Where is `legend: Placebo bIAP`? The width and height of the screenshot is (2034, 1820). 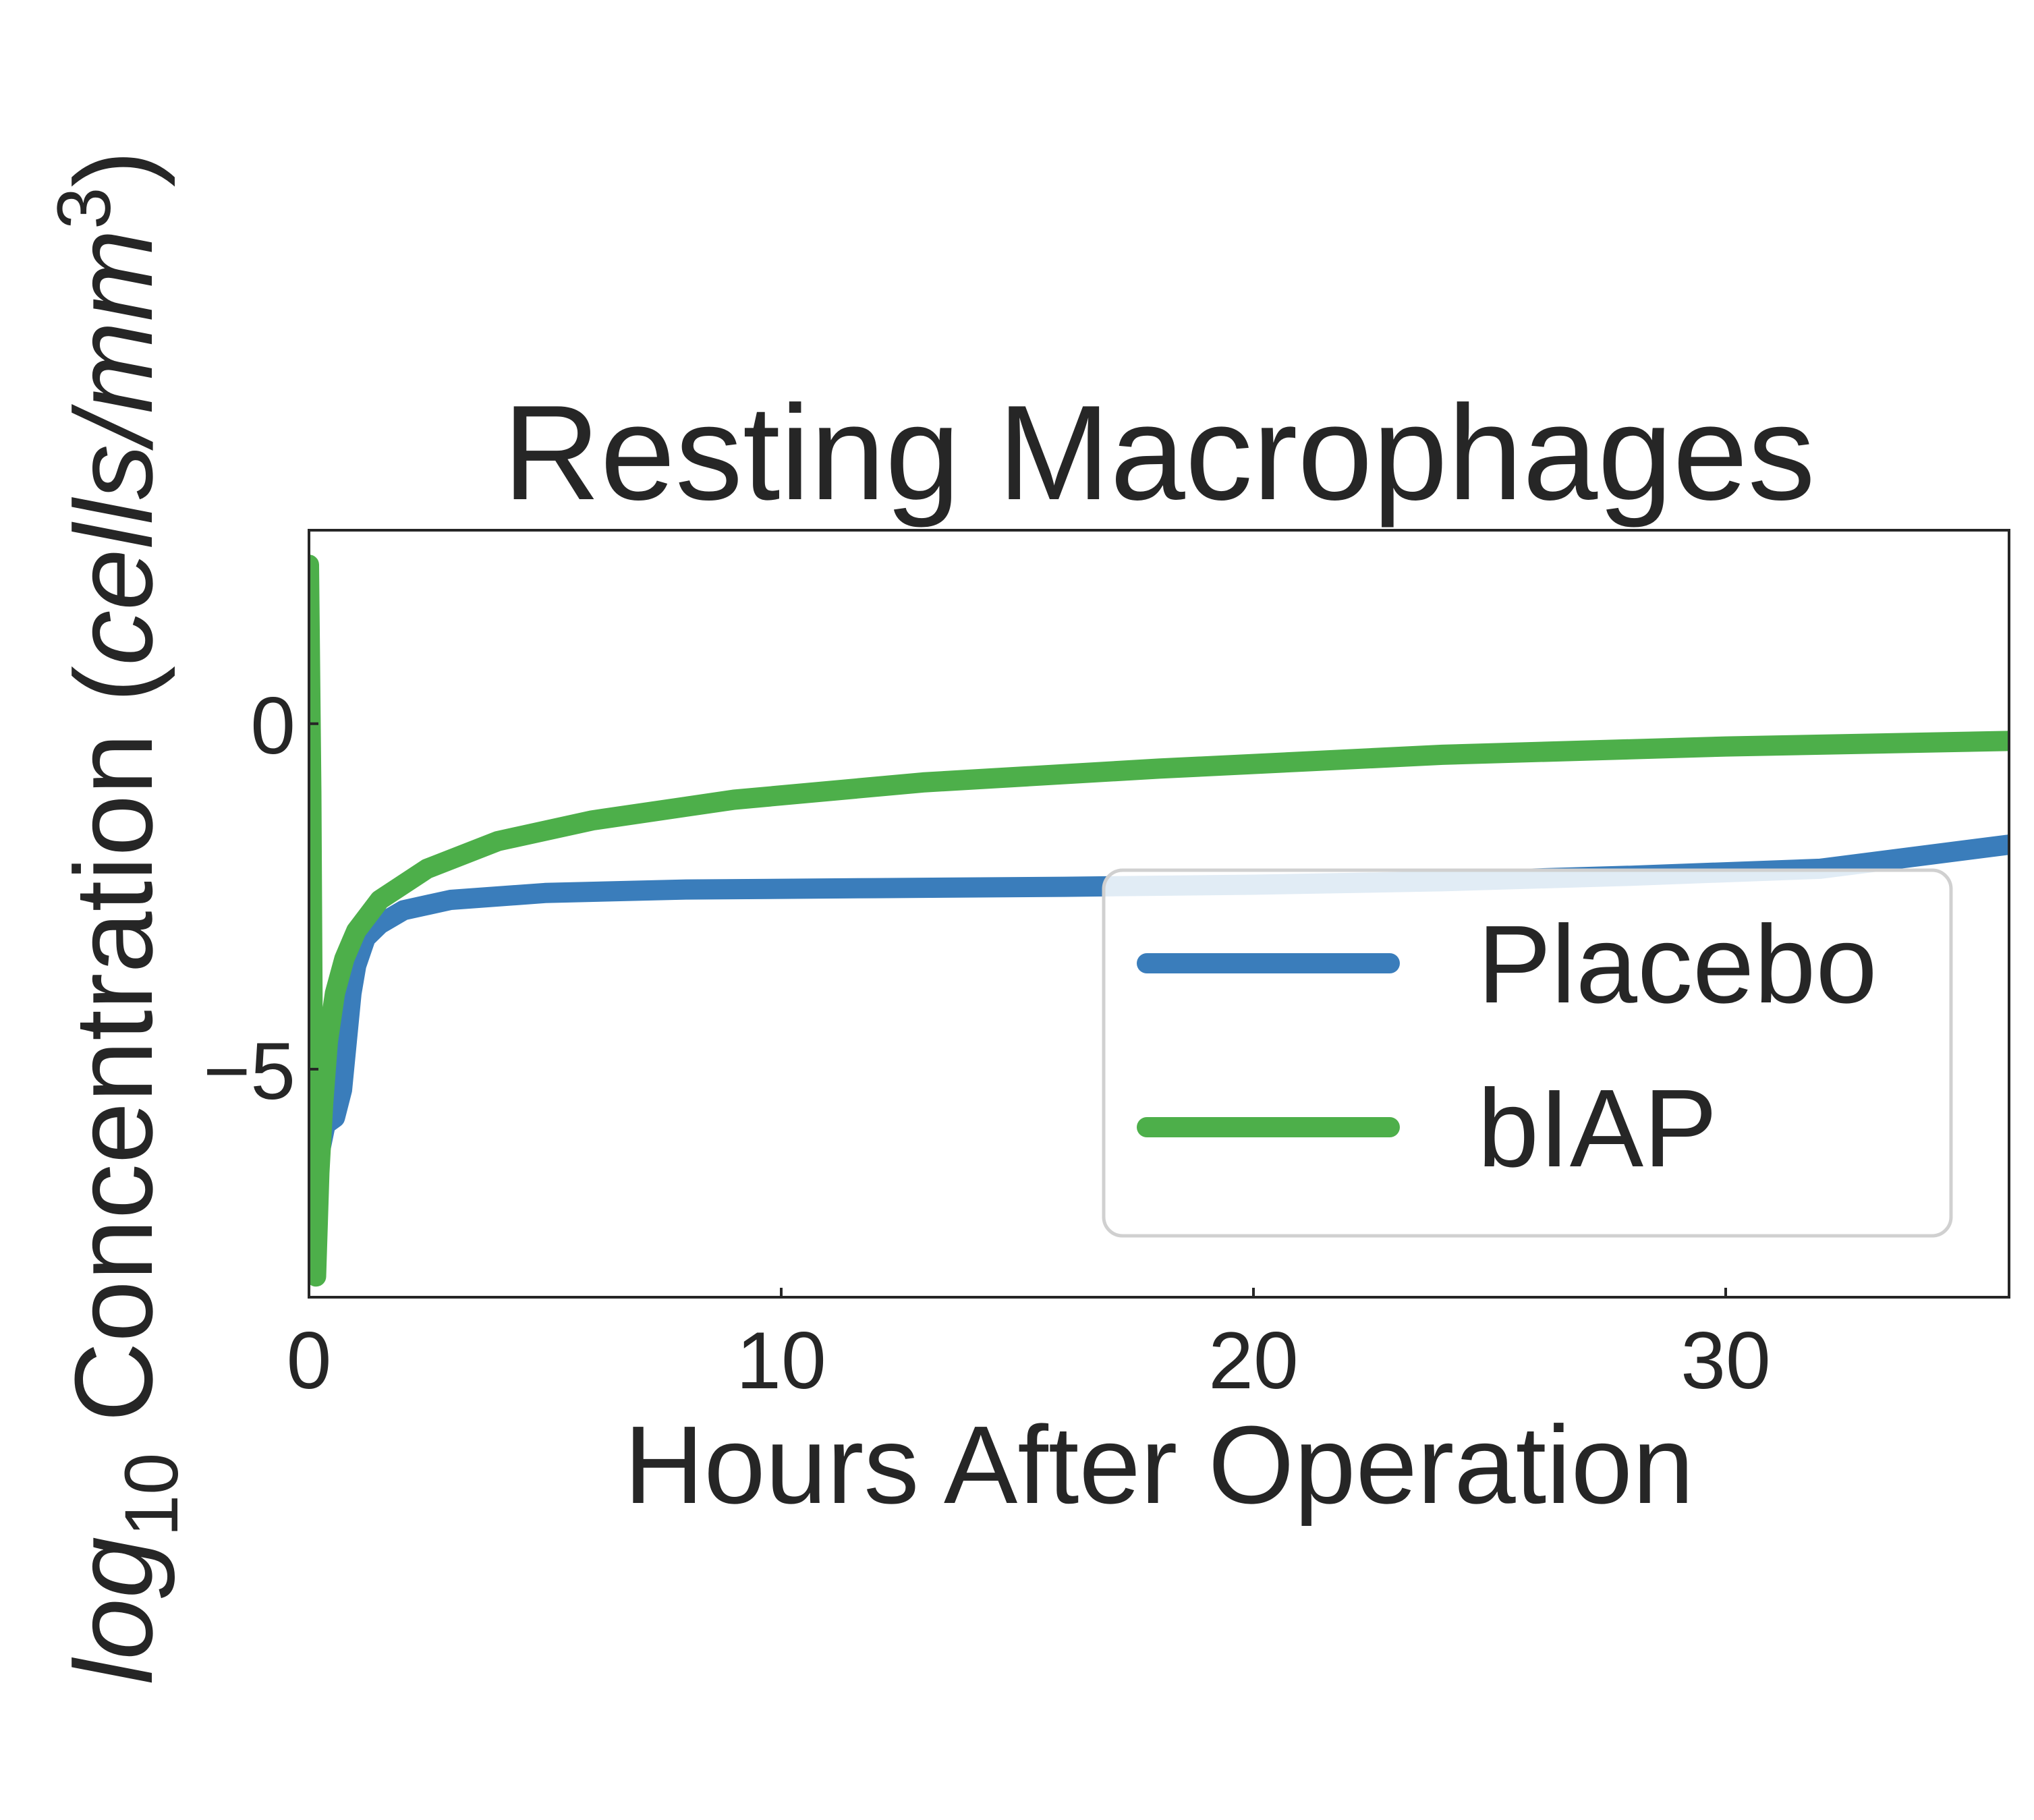 legend: Placebo bIAP is located at coordinates (1527, 1053).